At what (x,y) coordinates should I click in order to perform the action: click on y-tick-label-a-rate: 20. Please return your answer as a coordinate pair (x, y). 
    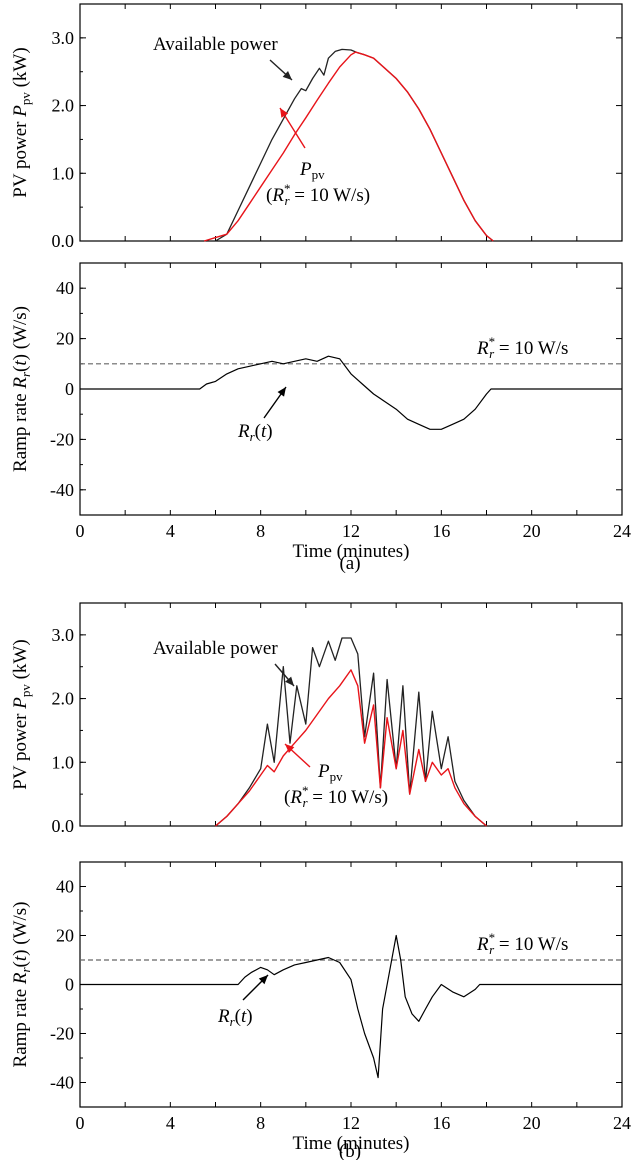
    Looking at the image, I should click on (65, 339).